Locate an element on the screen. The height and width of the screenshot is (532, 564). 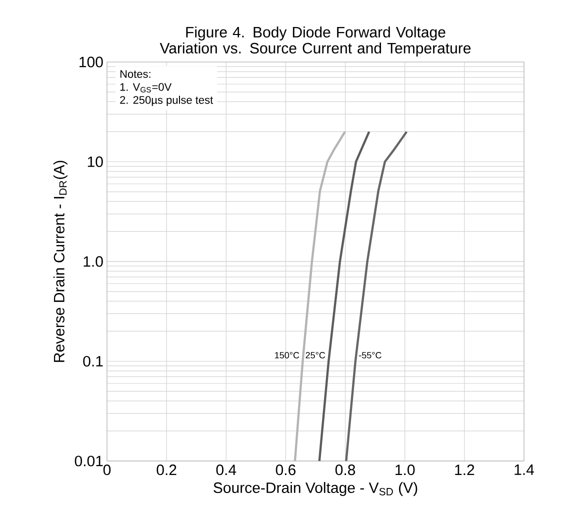
annotation: 1. V$_{GS}$=0V is located at coordinates (146, 87).